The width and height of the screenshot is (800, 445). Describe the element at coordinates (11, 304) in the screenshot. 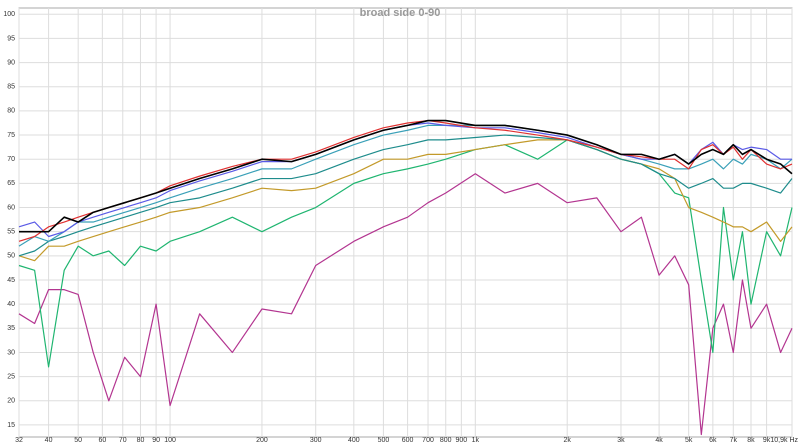

I see `y-tick-label: 40` at that location.